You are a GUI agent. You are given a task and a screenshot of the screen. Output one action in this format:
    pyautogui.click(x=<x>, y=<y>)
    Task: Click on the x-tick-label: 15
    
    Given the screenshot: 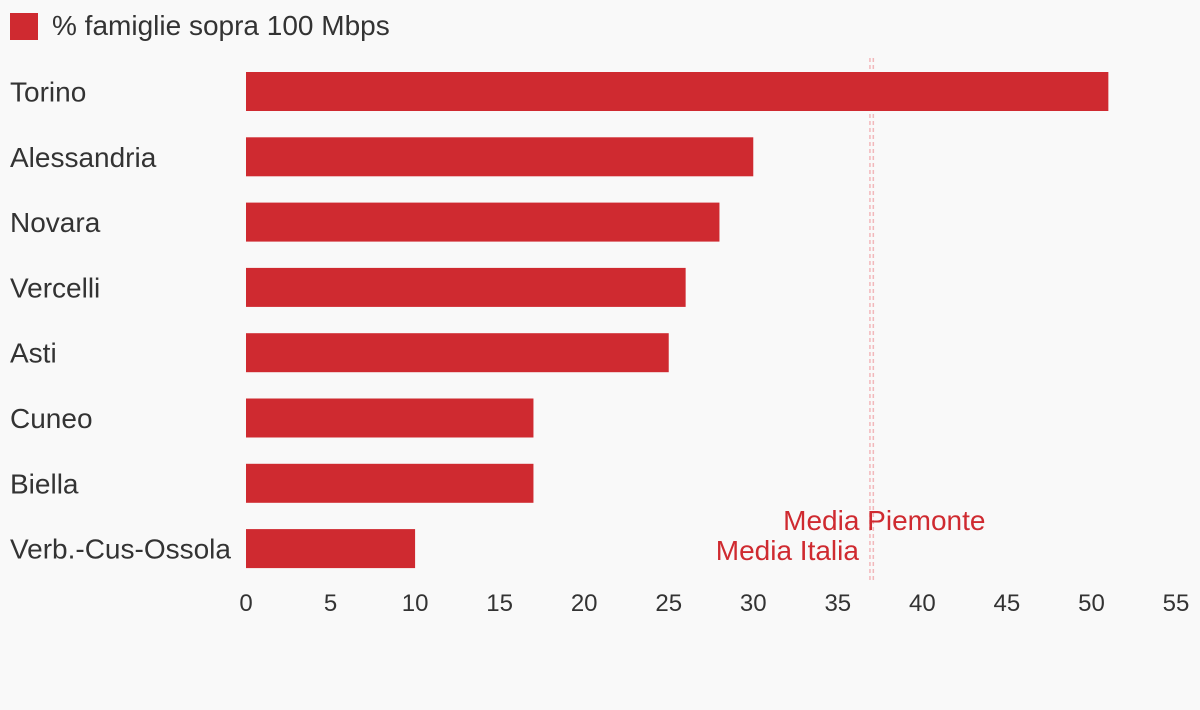 What is the action you would take?
    pyautogui.click(x=499, y=603)
    